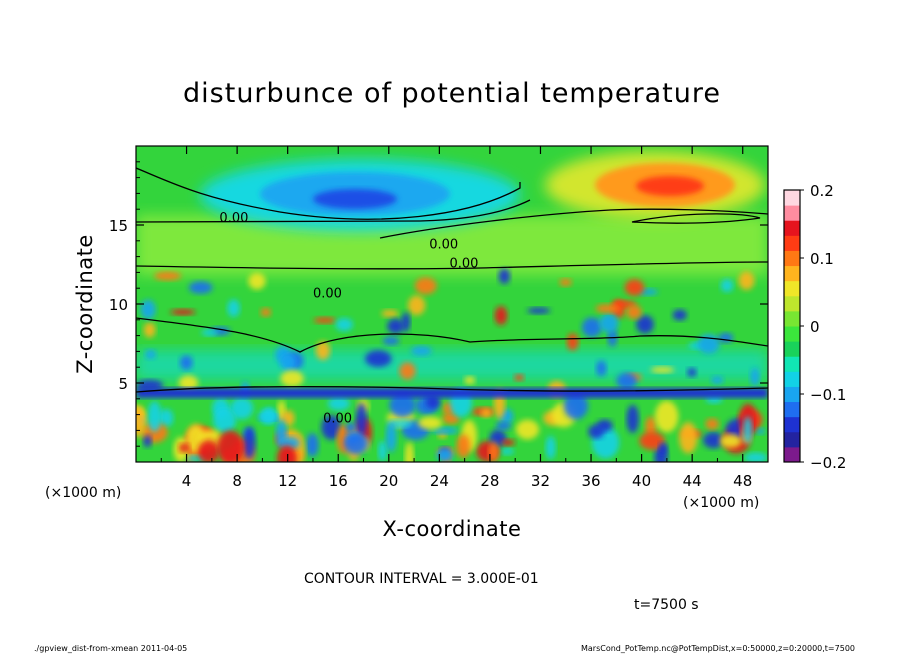  I want to click on negative-anomaly-core, so click(355, 199).